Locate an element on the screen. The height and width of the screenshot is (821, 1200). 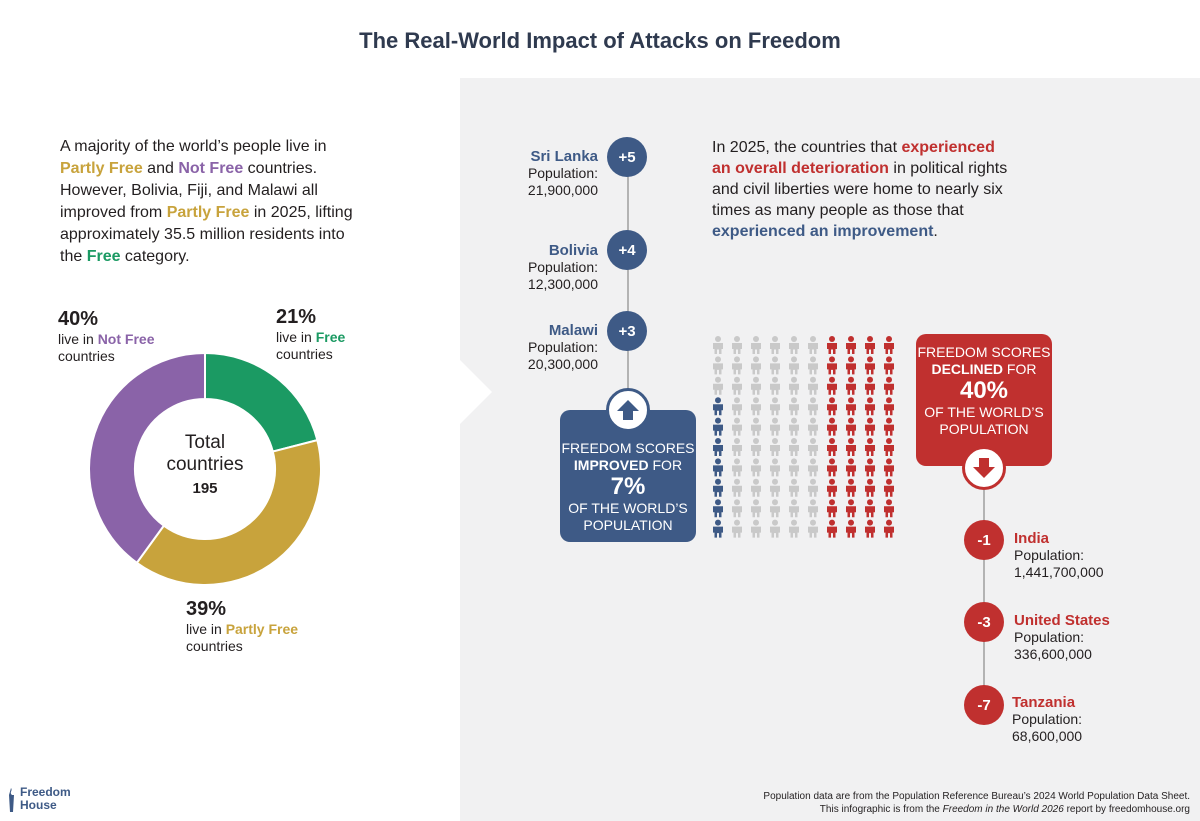
country-sri-lanka: Sri Lanka Population: 21,900,000 is located at coordinates (539, 173).